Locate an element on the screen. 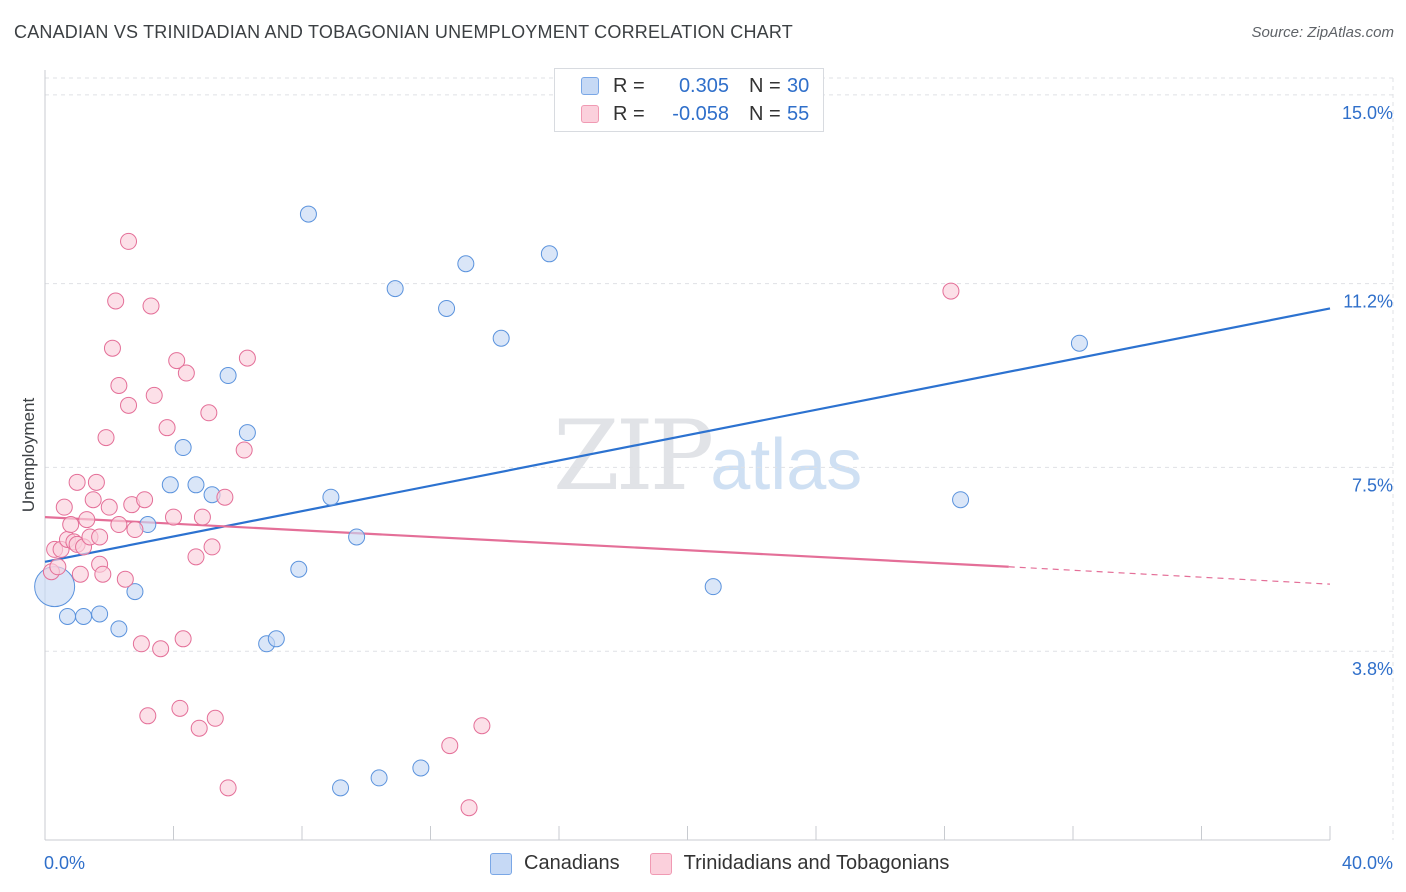 The image size is (1406, 892). legend-item-canadians: Canadians is located at coordinates (555, 863).